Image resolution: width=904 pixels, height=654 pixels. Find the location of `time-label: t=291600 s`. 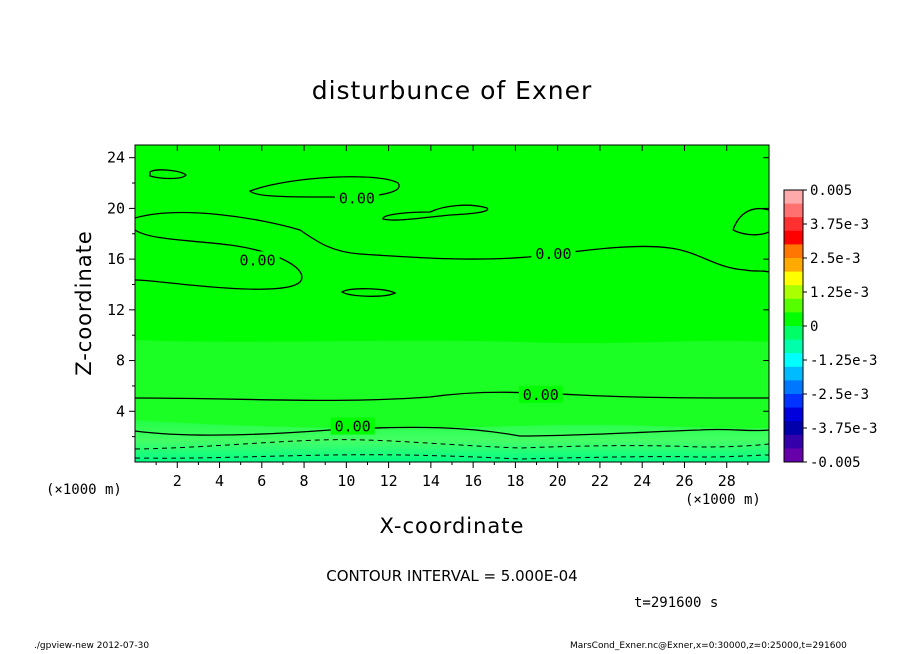

time-label: t=291600 s is located at coordinates (676, 603).